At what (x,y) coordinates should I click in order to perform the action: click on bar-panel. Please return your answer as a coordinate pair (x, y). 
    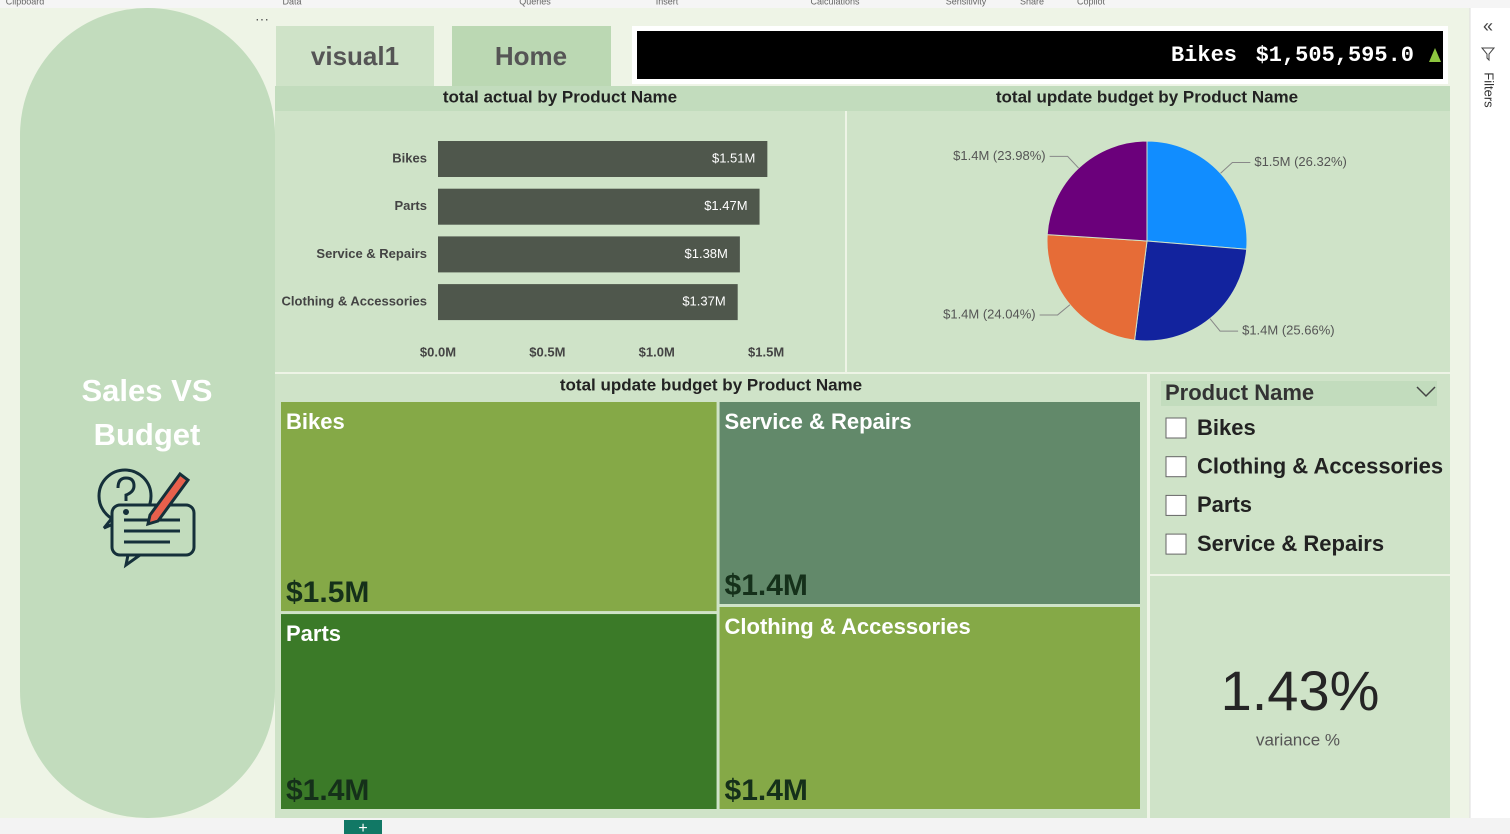
    Looking at the image, I should click on (560, 229).